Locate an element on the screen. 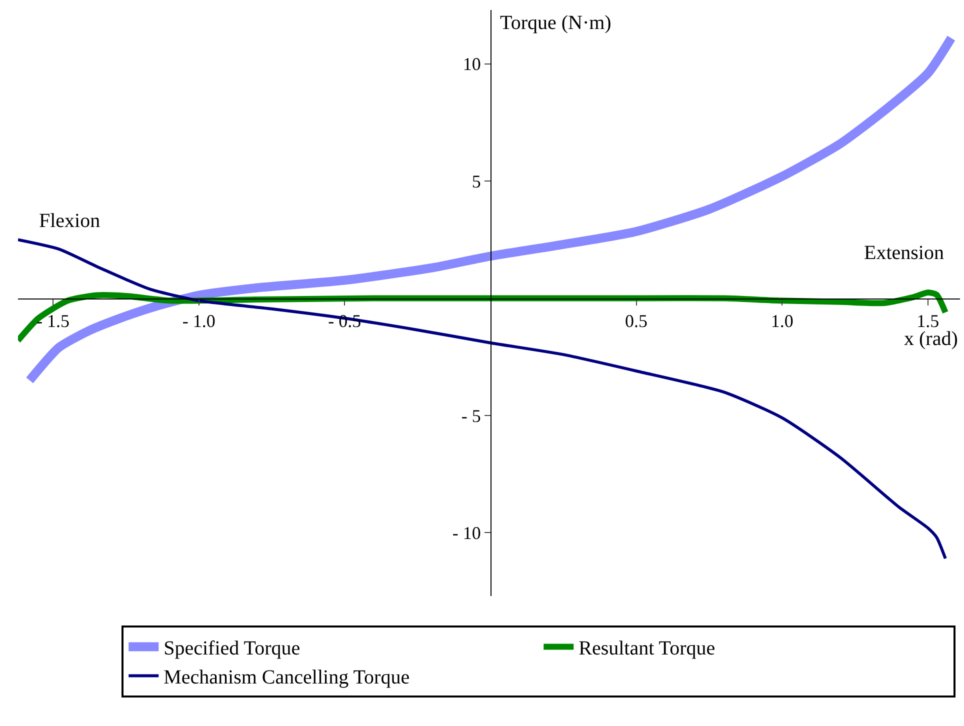  x-tick-label: 0.5 is located at coordinates (636, 320).